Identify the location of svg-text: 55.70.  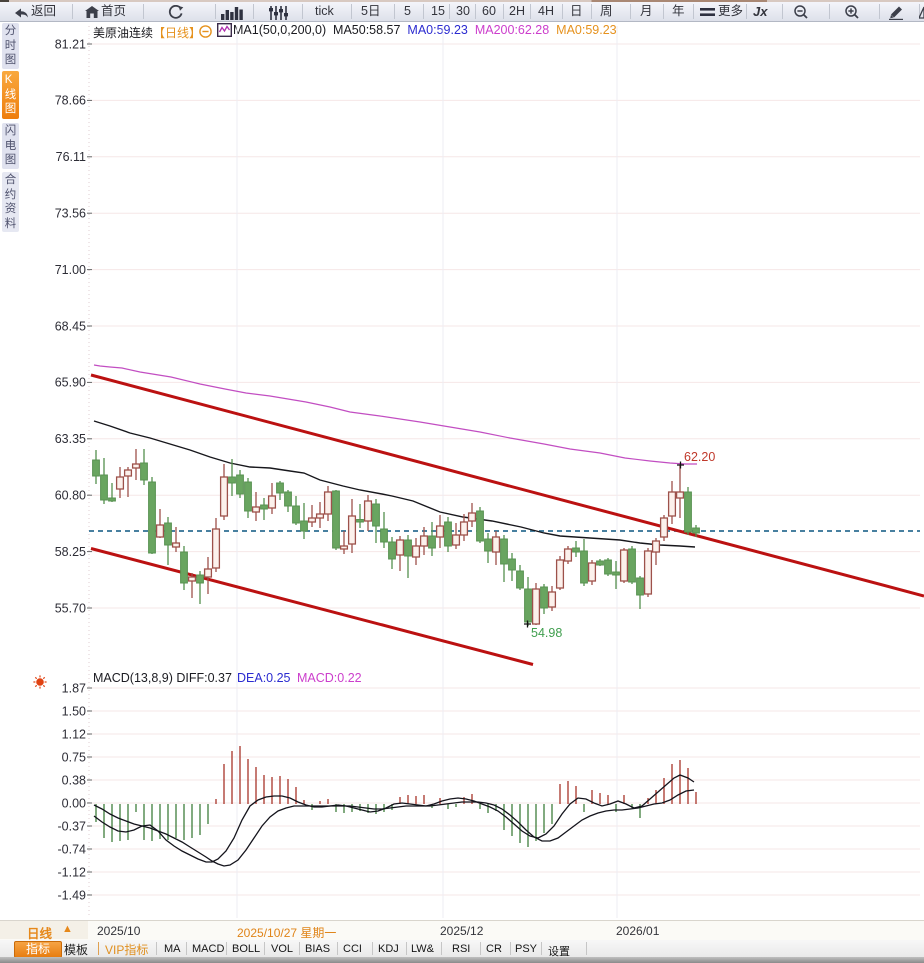
(70, 608).